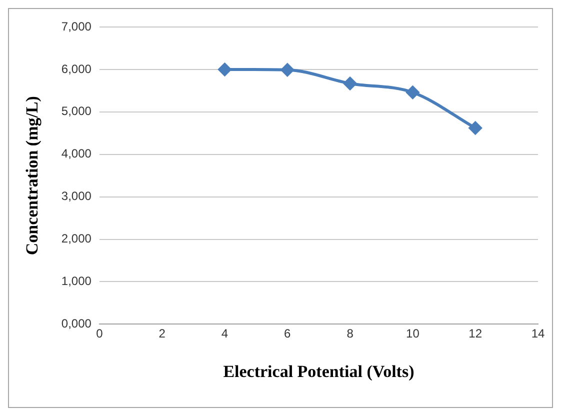  Describe the element at coordinates (76, 26) in the screenshot. I see `y-tick-label: 7,000` at that location.